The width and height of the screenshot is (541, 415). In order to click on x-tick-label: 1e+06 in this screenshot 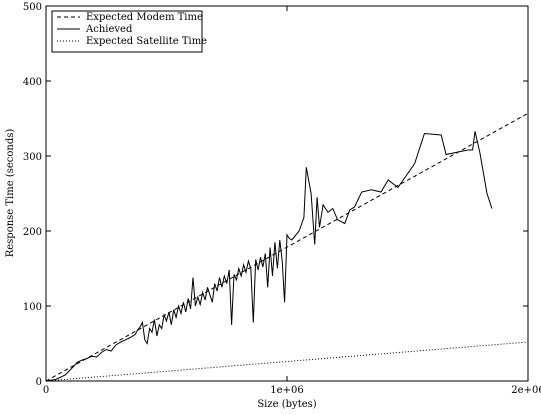, I will do `click(286, 390)`.